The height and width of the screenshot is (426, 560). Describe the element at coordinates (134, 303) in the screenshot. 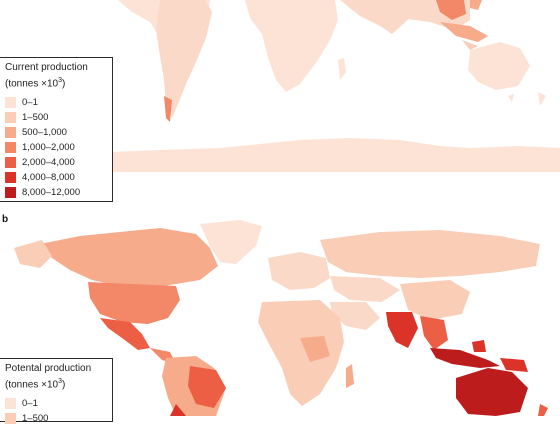

I see `usa-region` at that location.